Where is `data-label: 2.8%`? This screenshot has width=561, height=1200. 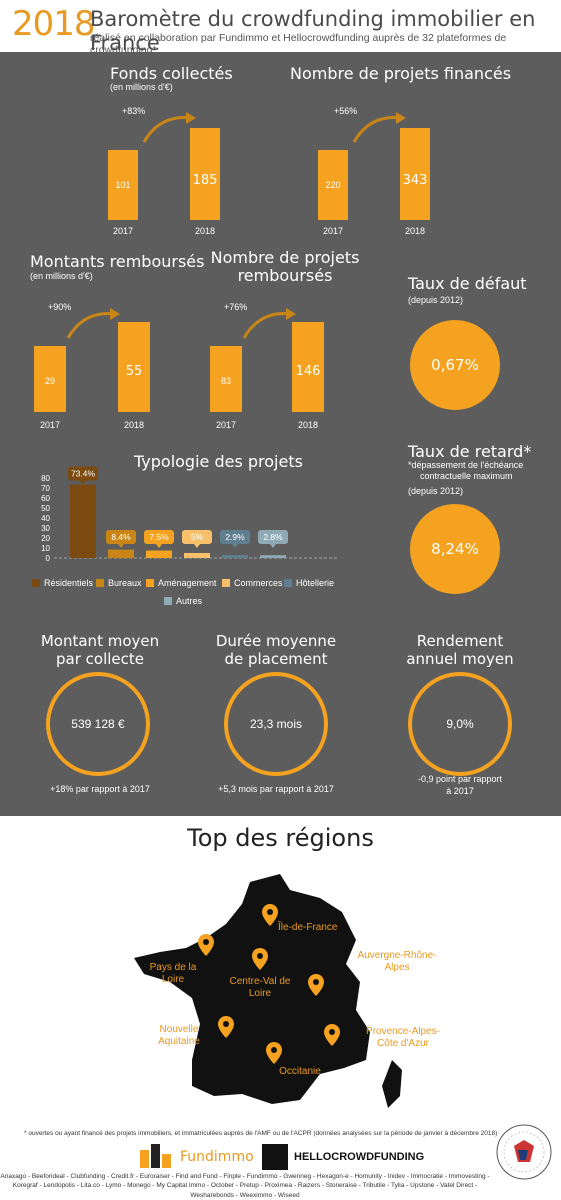
data-label: 2.8% is located at coordinates (273, 537).